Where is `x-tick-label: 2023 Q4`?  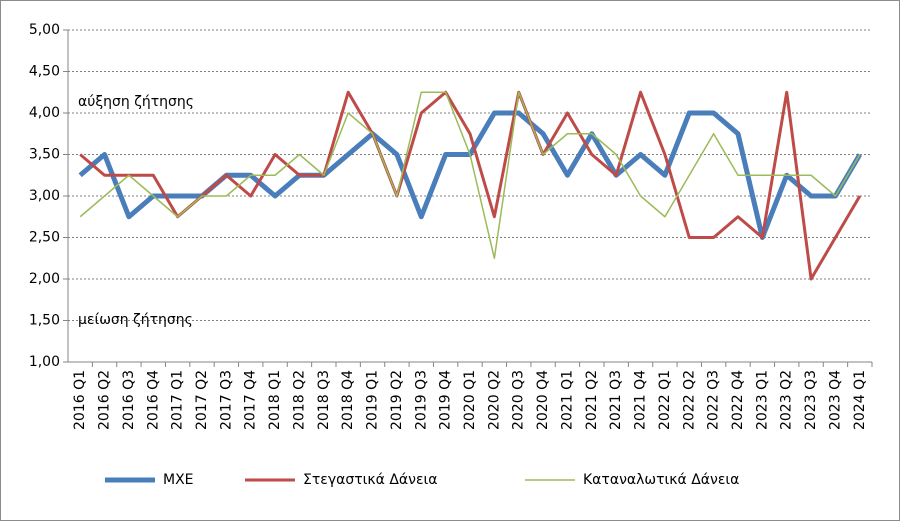
x-tick-label: 2023 Q4 is located at coordinates (835, 400).